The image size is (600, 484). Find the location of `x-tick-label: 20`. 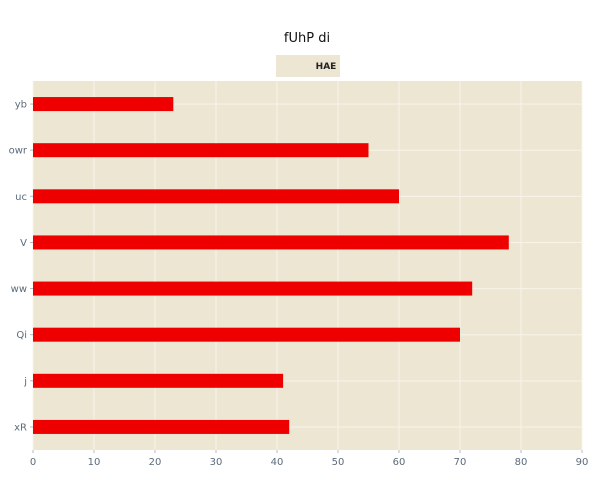

x-tick-label: 20 is located at coordinates (155, 462).